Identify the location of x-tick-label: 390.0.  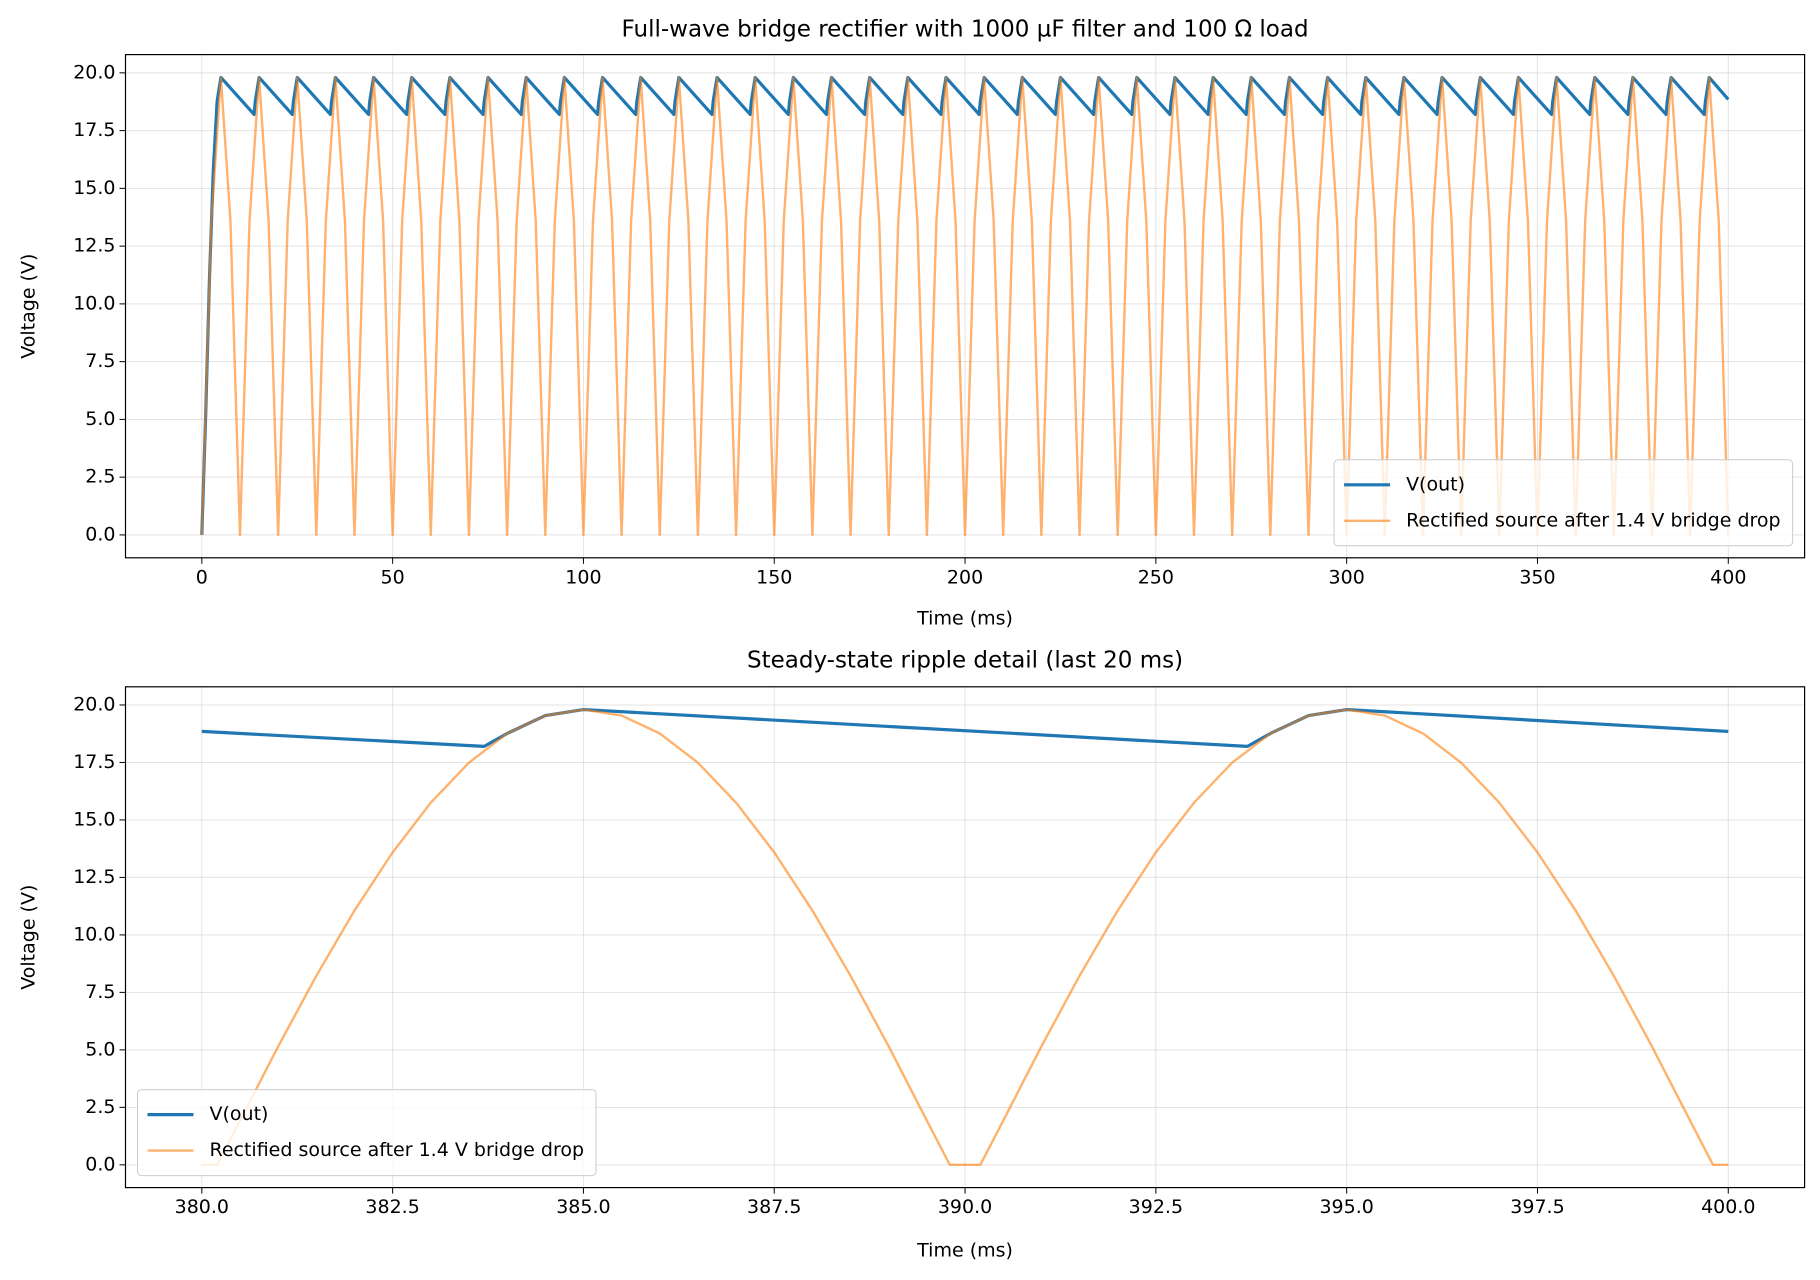
(965, 1207).